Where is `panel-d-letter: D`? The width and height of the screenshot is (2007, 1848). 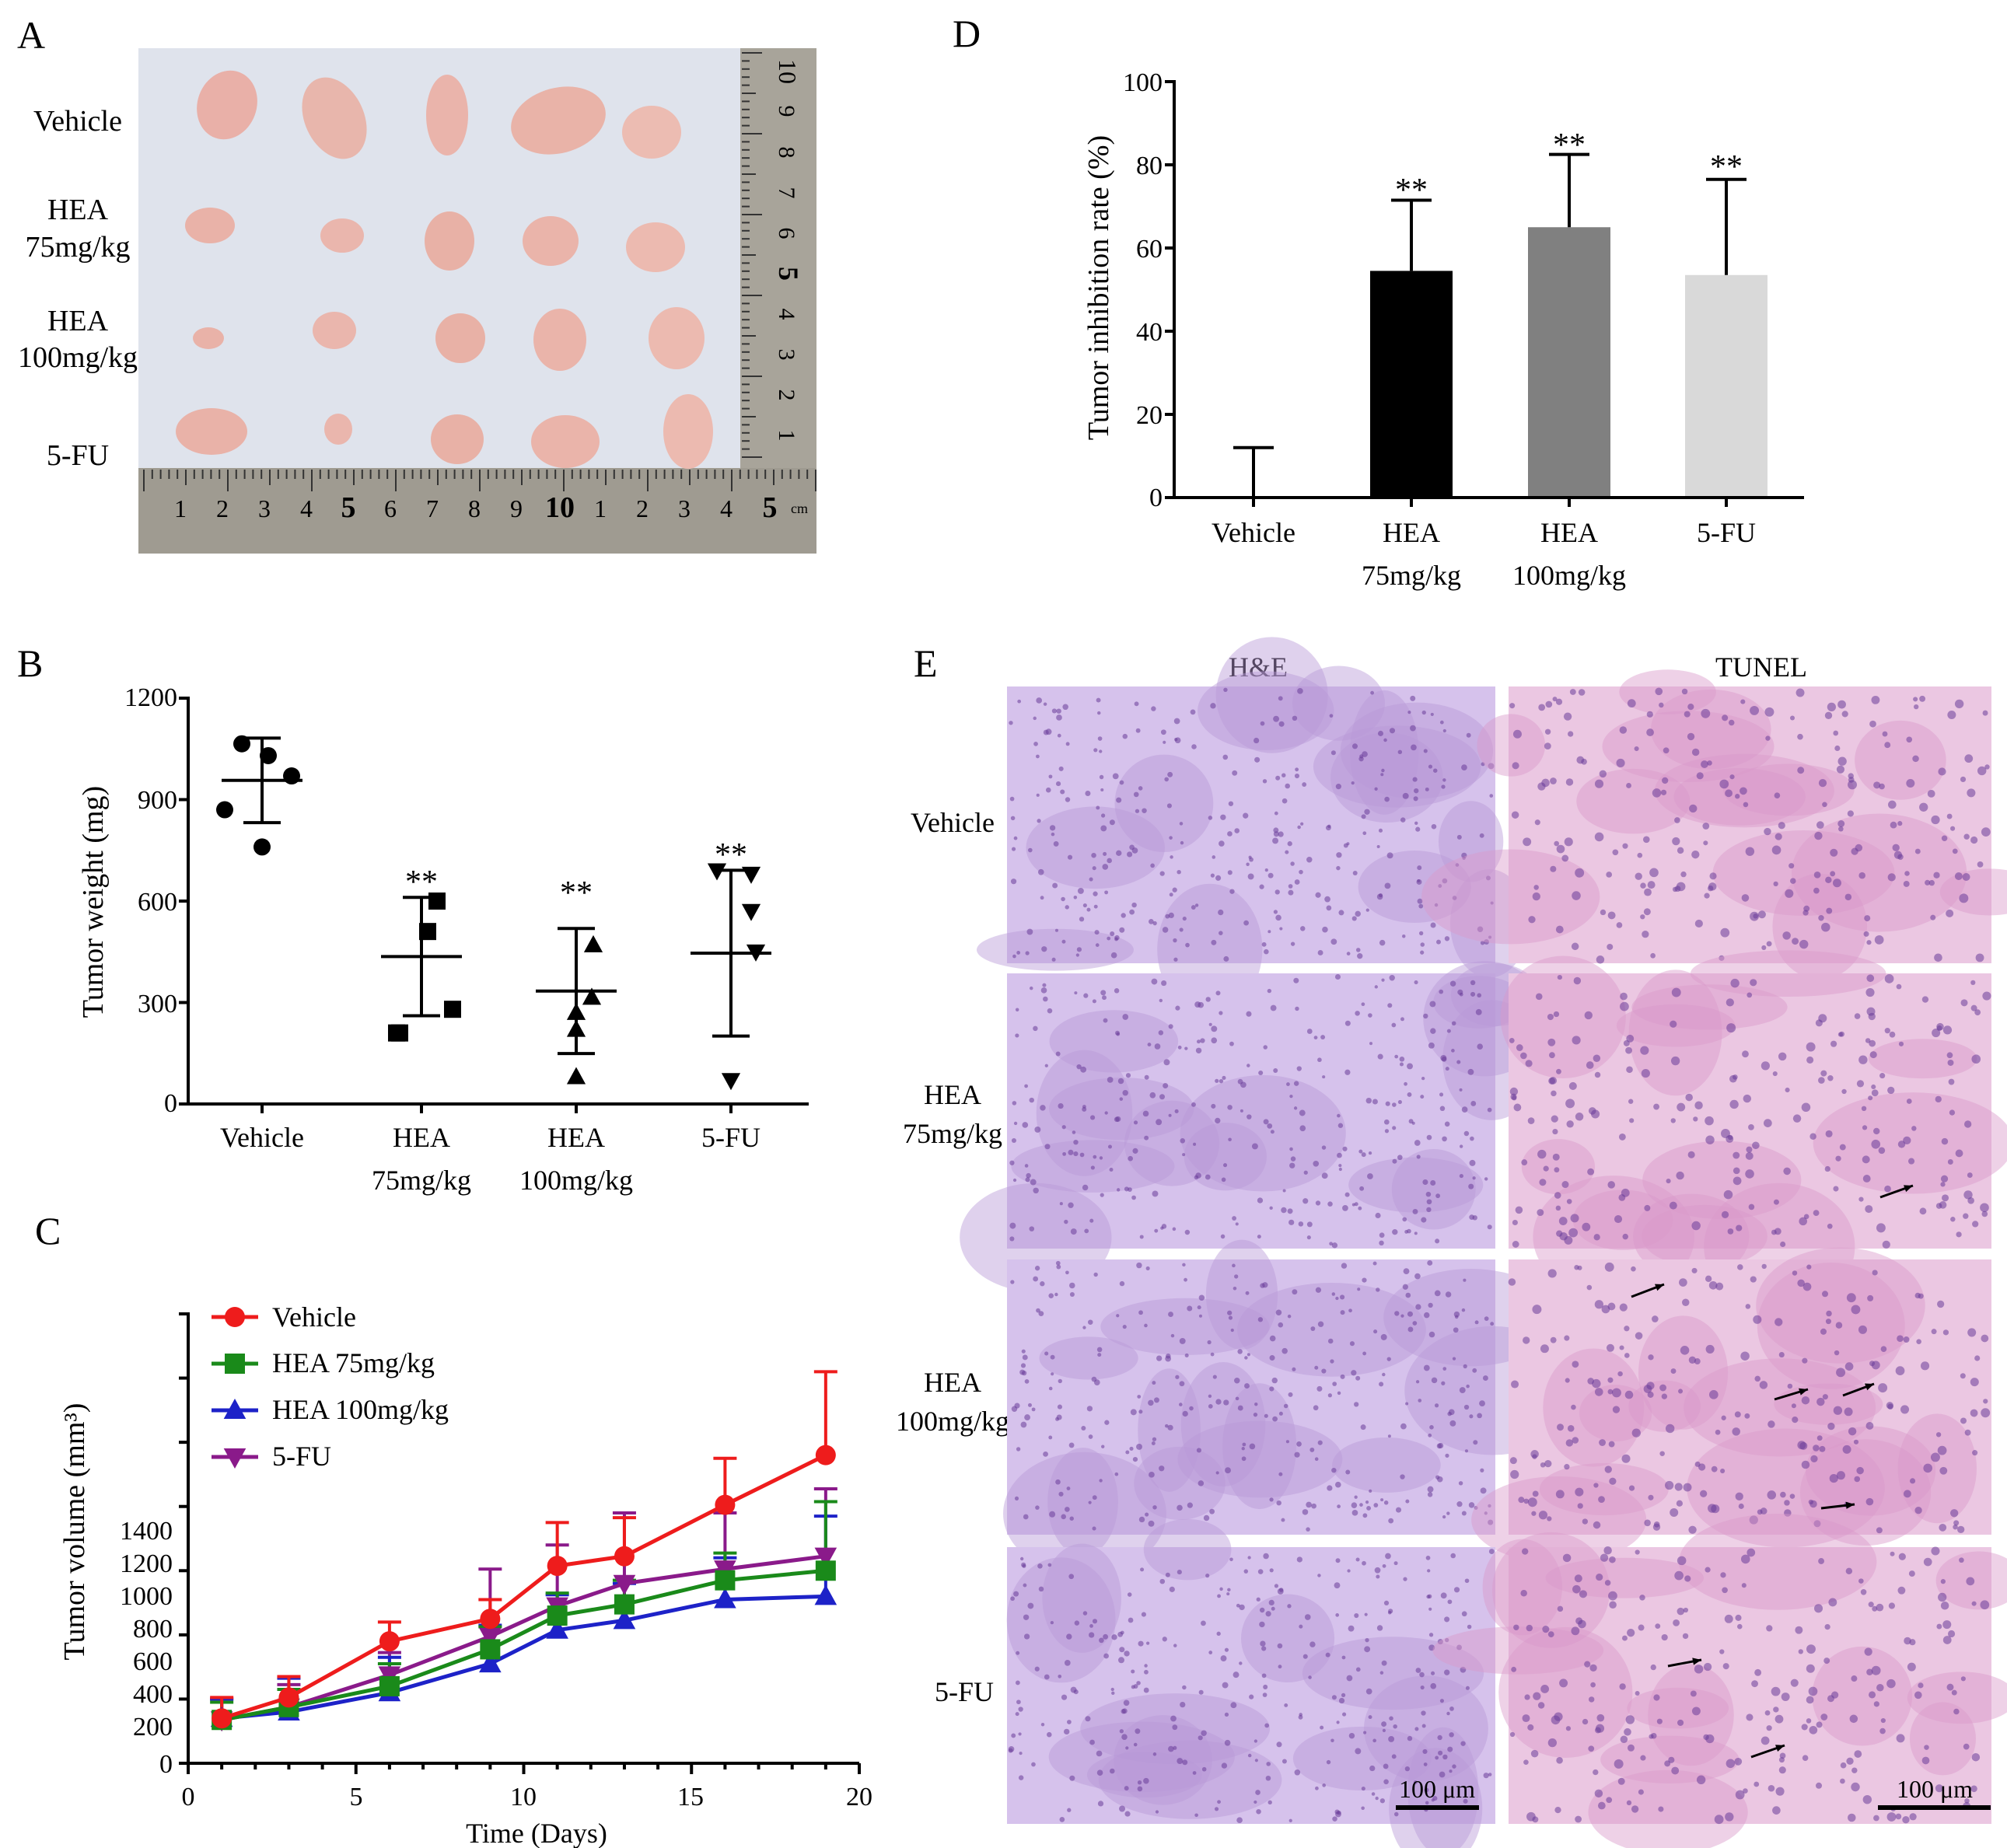
panel-d-letter: D is located at coordinates (967, 33).